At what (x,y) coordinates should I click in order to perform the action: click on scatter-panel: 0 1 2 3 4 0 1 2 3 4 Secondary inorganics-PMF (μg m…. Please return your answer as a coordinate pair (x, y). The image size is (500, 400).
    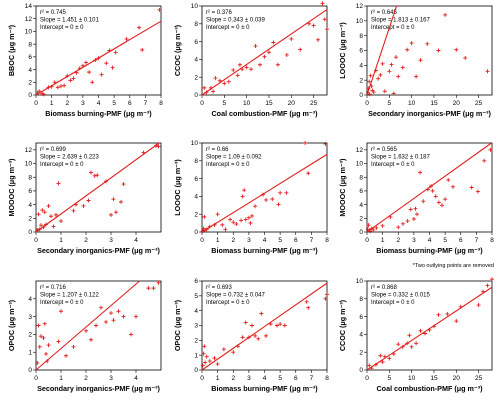
    Looking at the image, I should click on (84, 336).